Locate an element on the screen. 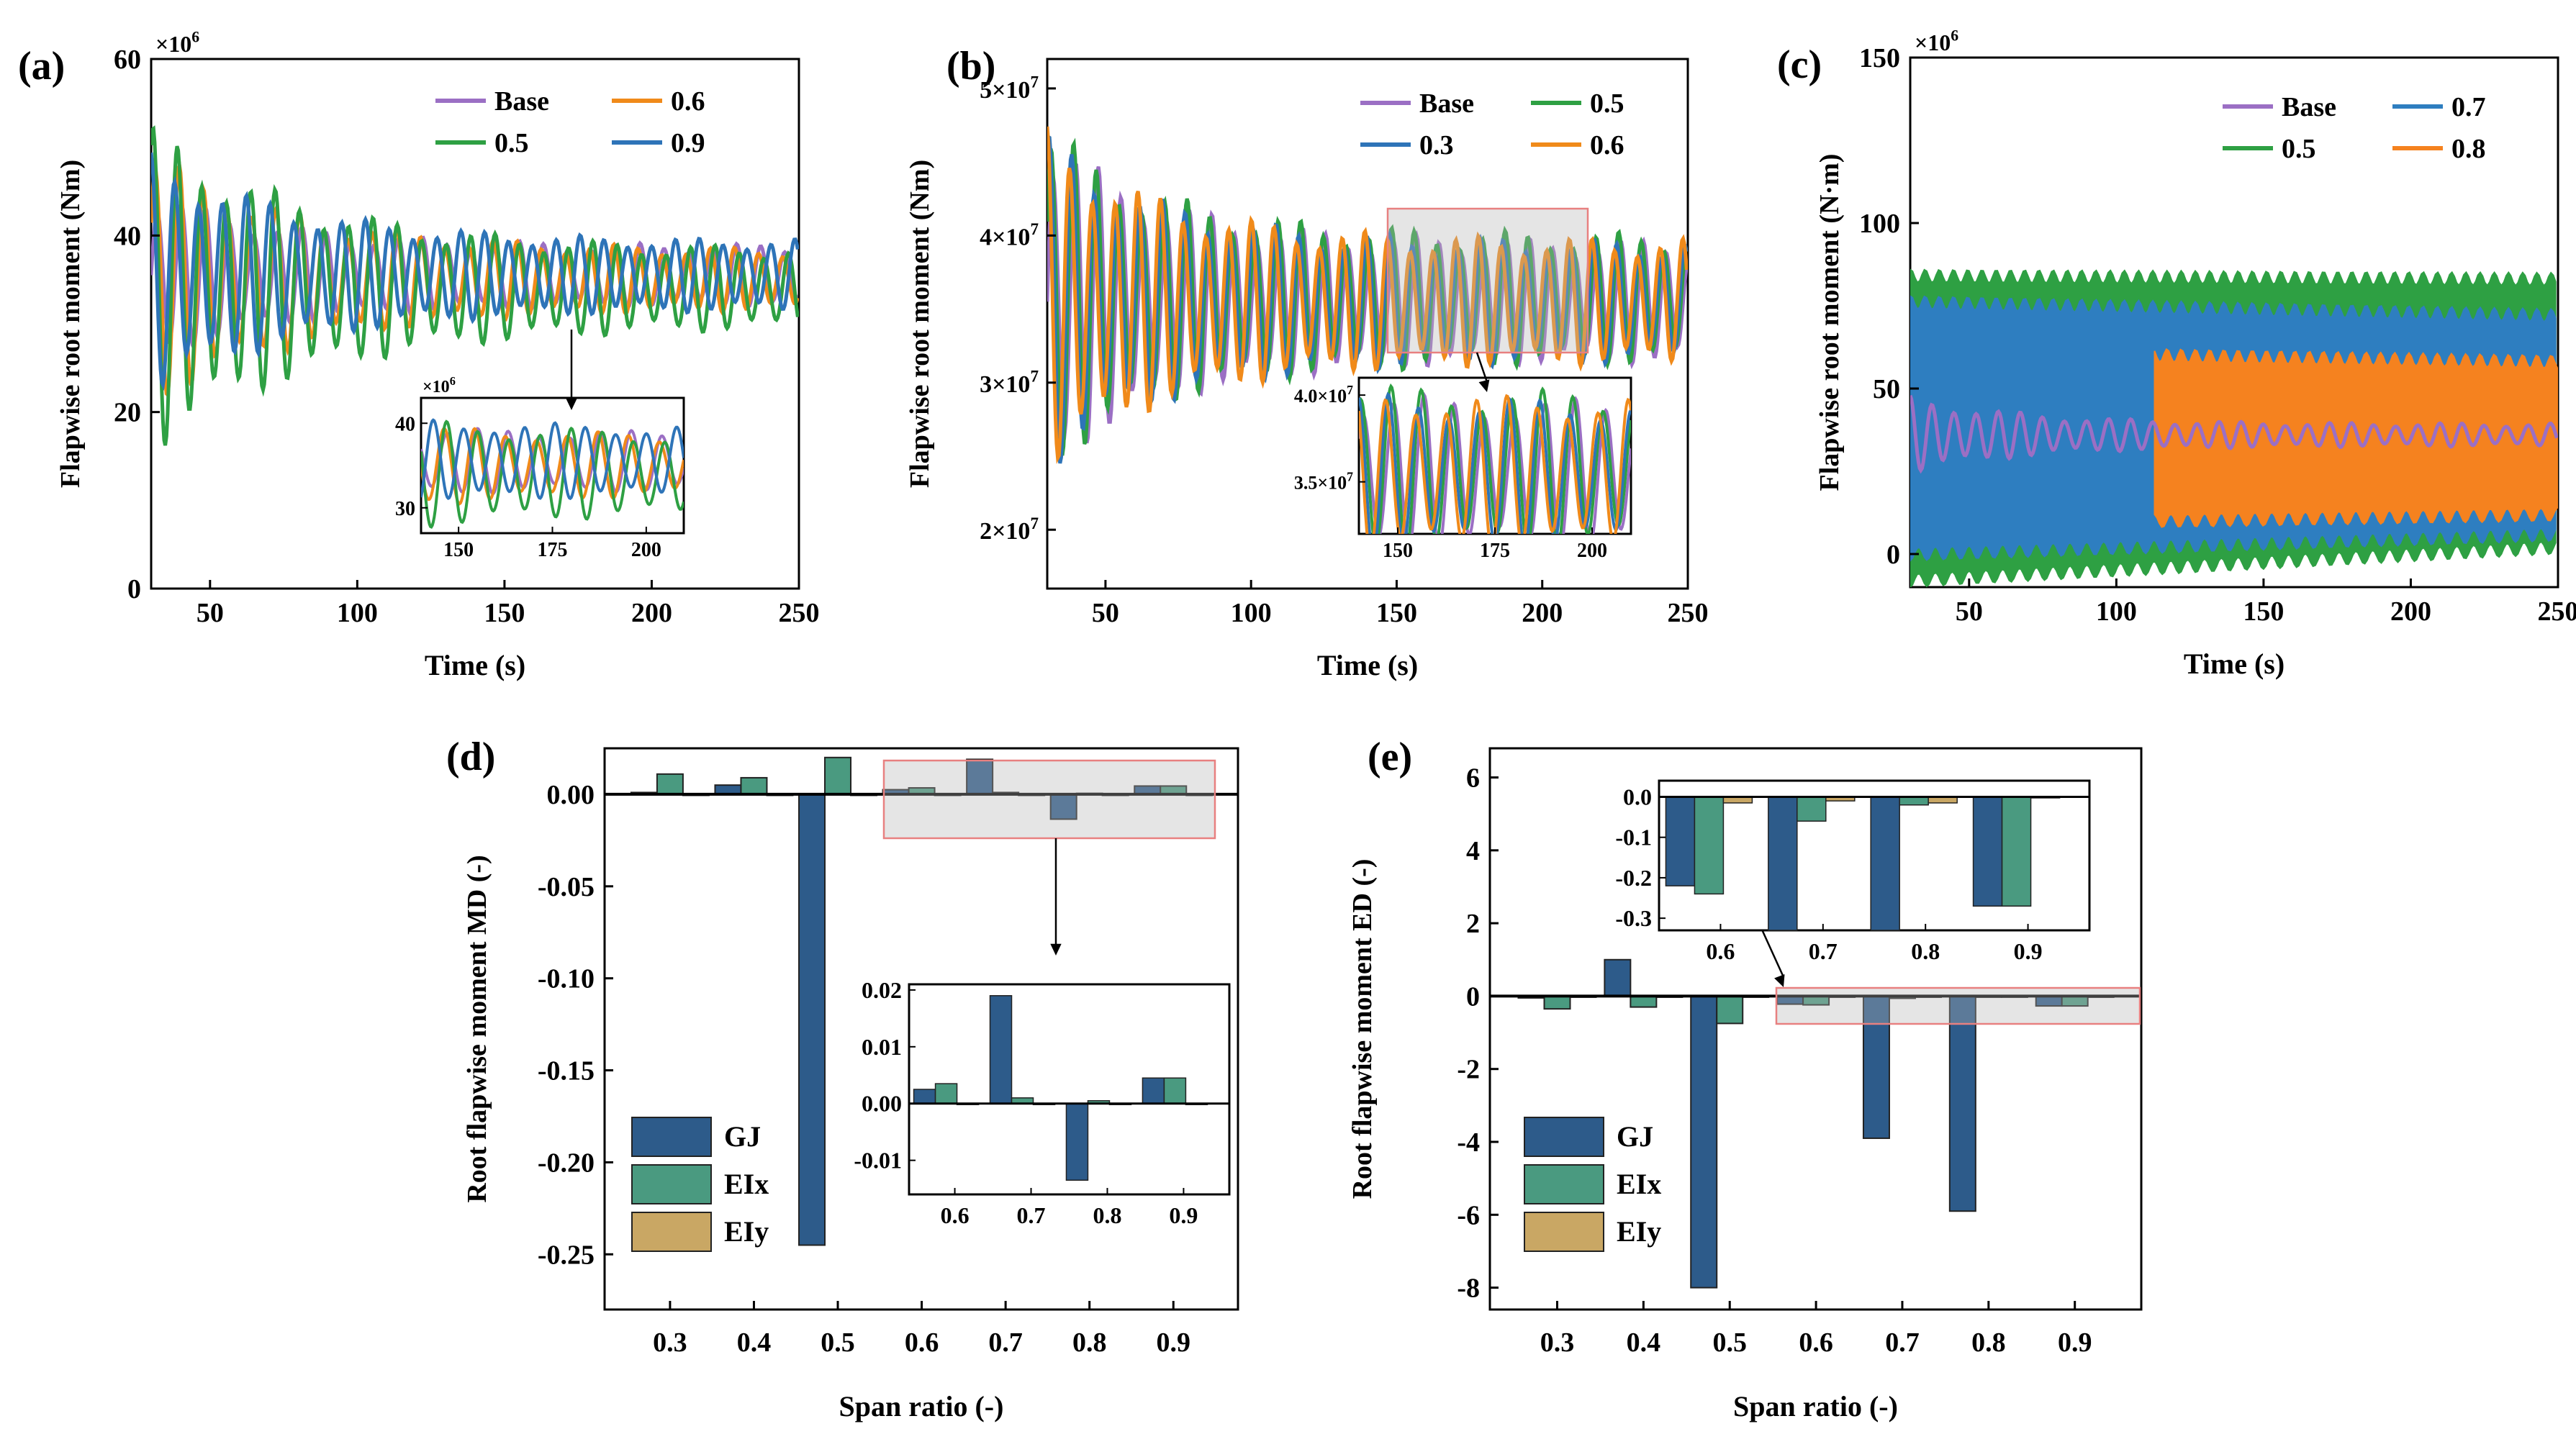 The width and height of the screenshot is (2576, 1434). inset-bar-GJ-0.6 is located at coordinates (1681, 841).